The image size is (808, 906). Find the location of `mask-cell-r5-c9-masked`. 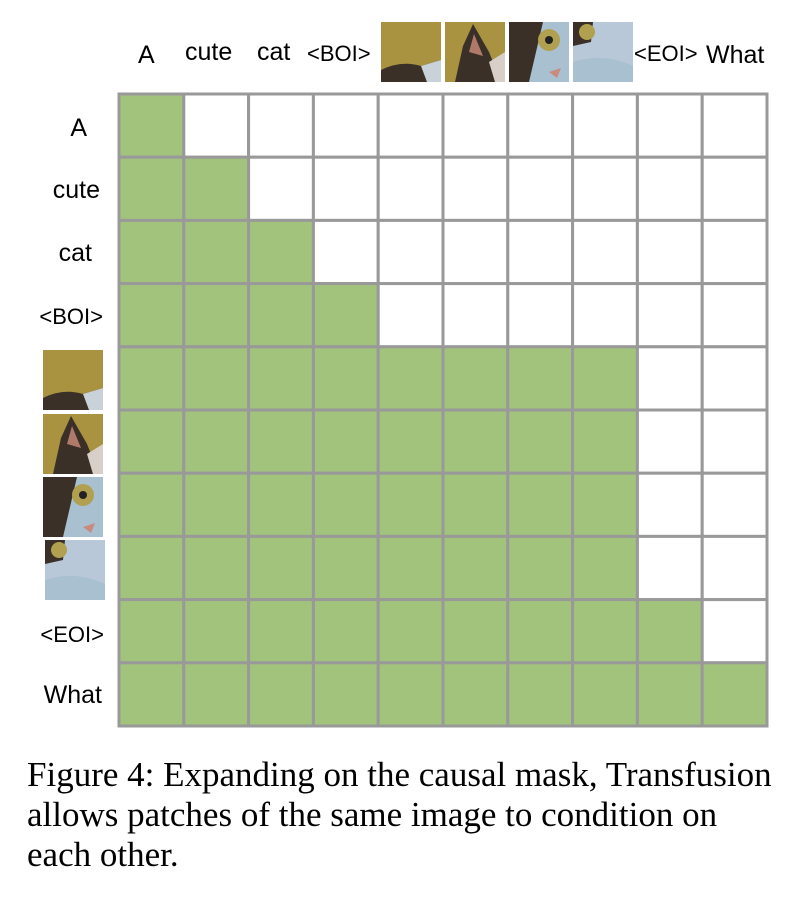

mask-cell-r5-c9-masked is located at coordinates (669, 378).